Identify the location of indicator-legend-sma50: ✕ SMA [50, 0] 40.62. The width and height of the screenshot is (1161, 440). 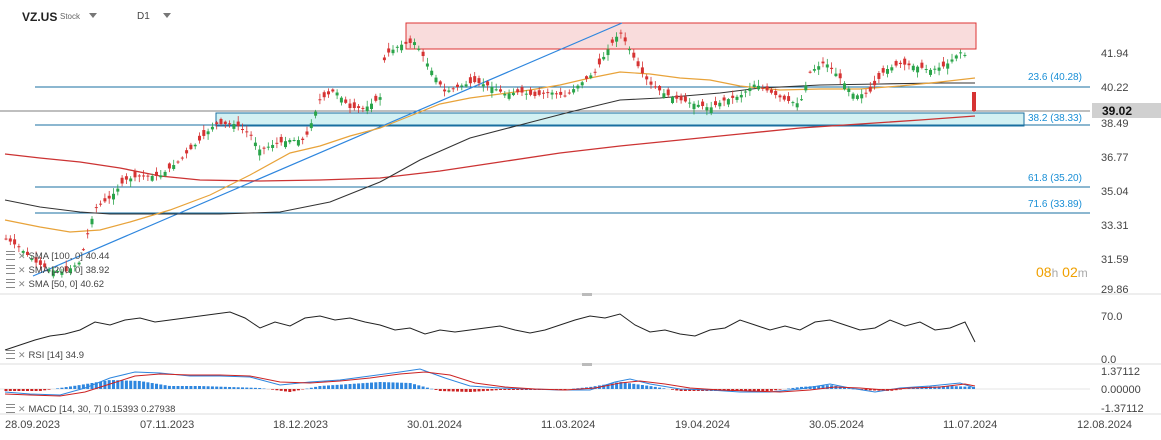
(55, 284).